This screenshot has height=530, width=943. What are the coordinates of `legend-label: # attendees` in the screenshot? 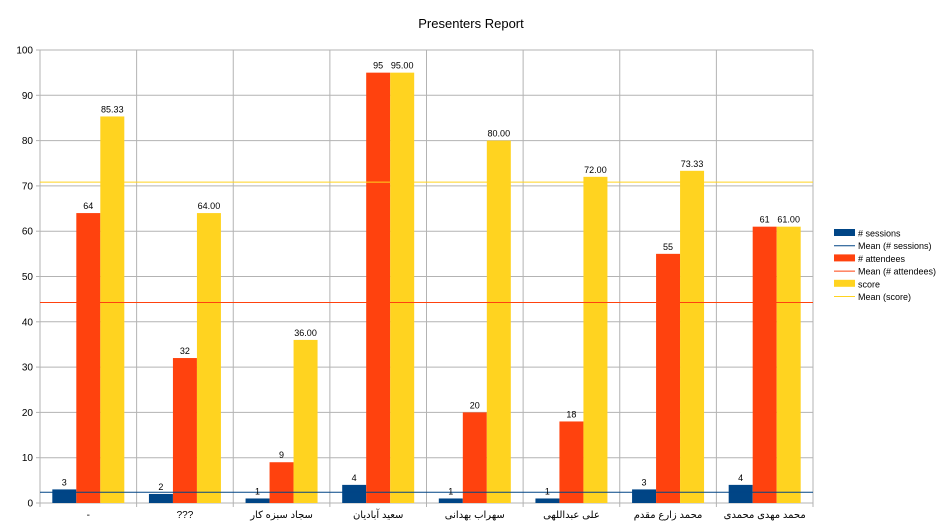 It's located at (882, 259).